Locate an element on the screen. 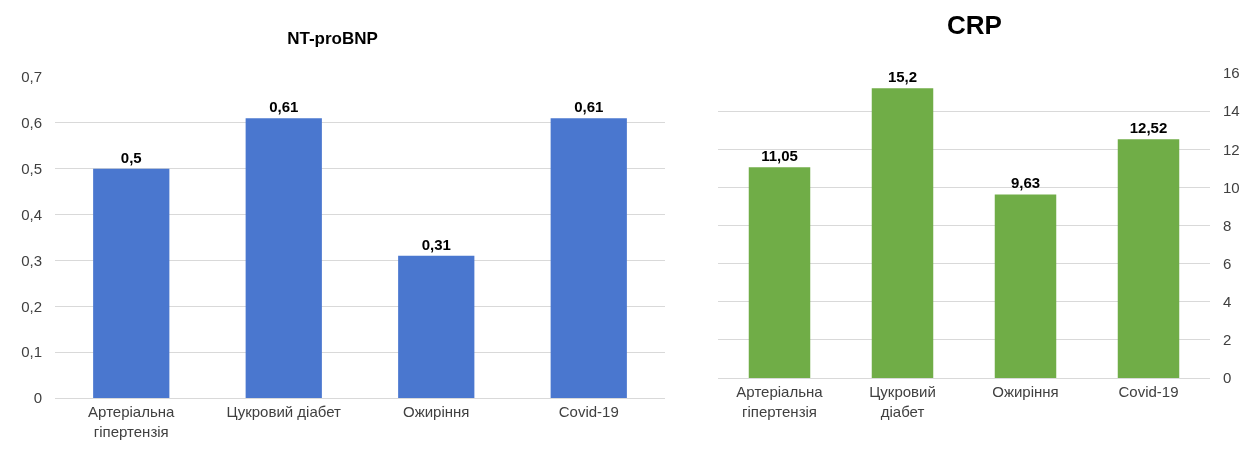 This screenshot has width=1259, height=454. y-tick-label: 0,7 is located at coordinates (31, 77).